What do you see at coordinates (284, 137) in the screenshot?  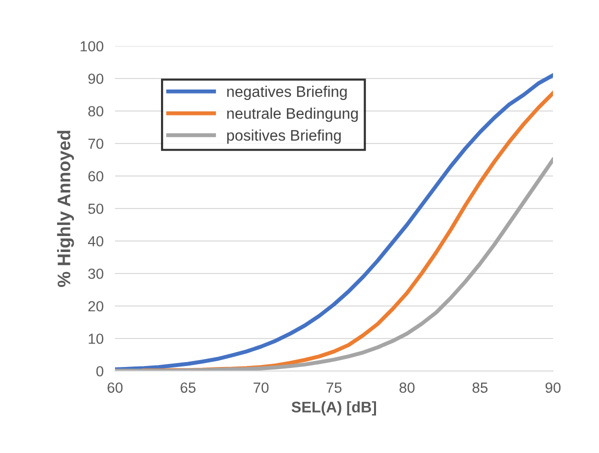 I see `legend-label: positives Briefing` at bounding box center [284, 137].